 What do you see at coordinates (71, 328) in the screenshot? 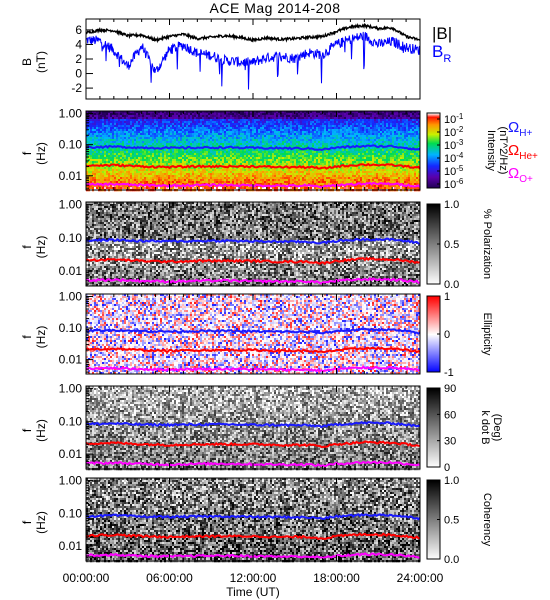
I see `y-tick-label-3-1: 0.10` at bounding box center [71, 328].